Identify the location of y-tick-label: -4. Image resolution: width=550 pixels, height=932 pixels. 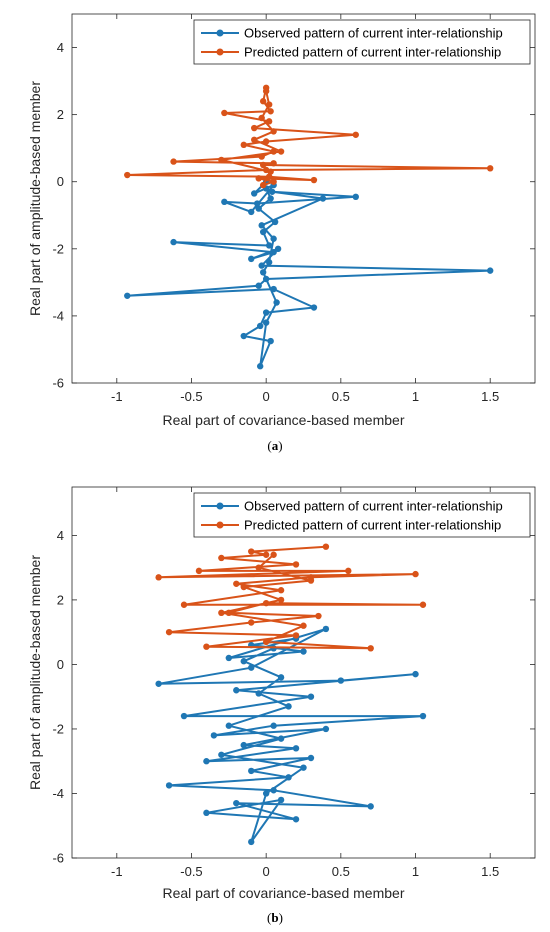
(58, 315).